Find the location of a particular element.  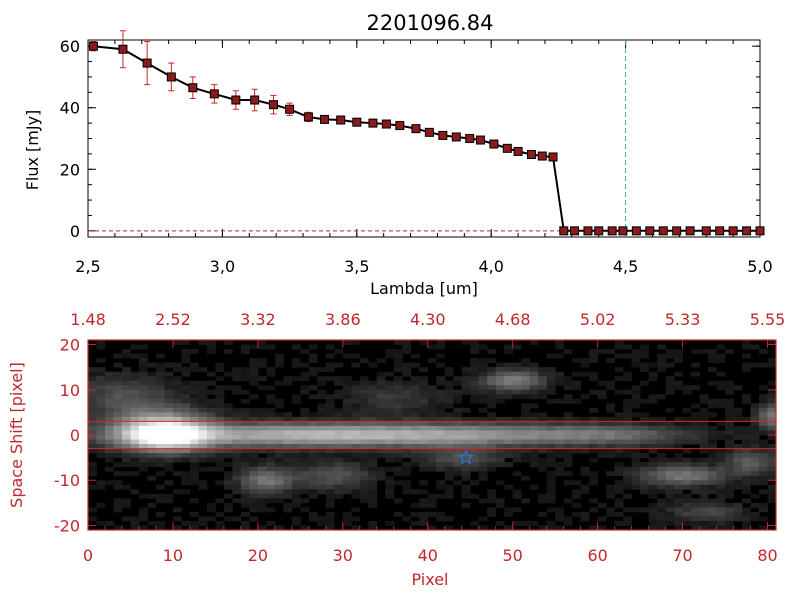

spectrum-x-axis-label: Lambda [um] is located at coordinates (424, 288).